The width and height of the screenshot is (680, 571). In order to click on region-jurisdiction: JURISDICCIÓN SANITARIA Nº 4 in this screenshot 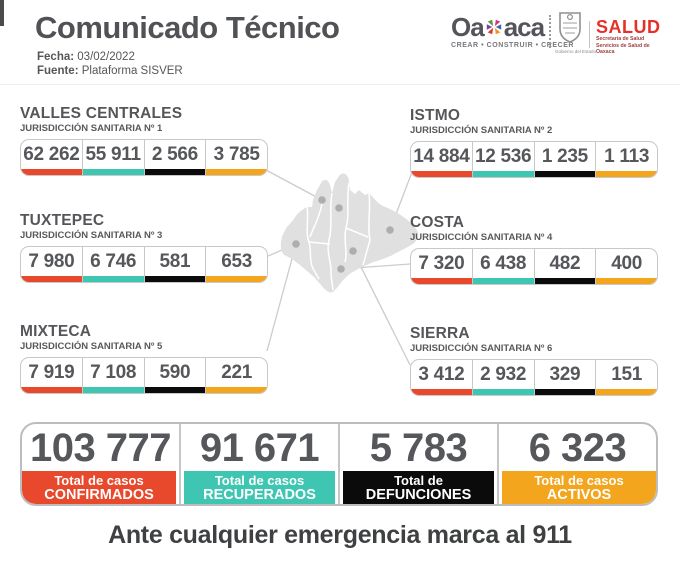, I will do `click(481, 237)`.